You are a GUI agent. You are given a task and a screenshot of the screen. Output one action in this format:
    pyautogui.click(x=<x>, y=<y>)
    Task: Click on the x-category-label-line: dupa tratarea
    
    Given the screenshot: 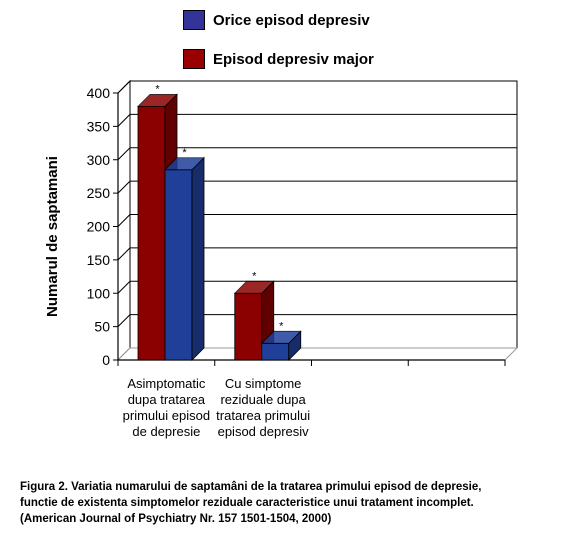 What is the action you would take?
    pyautogui.click(x=166, y=399)
    